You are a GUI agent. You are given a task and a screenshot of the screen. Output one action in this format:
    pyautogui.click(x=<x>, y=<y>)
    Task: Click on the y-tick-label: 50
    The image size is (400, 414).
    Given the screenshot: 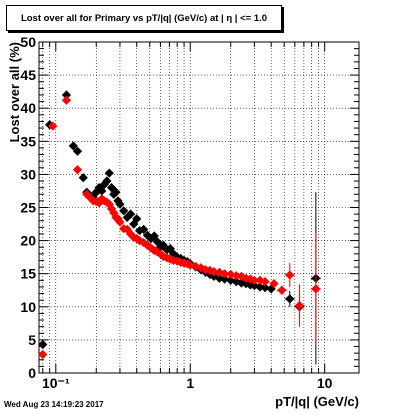 What is the action you would take?
    pyautogui.click(x=28, y=42)
    